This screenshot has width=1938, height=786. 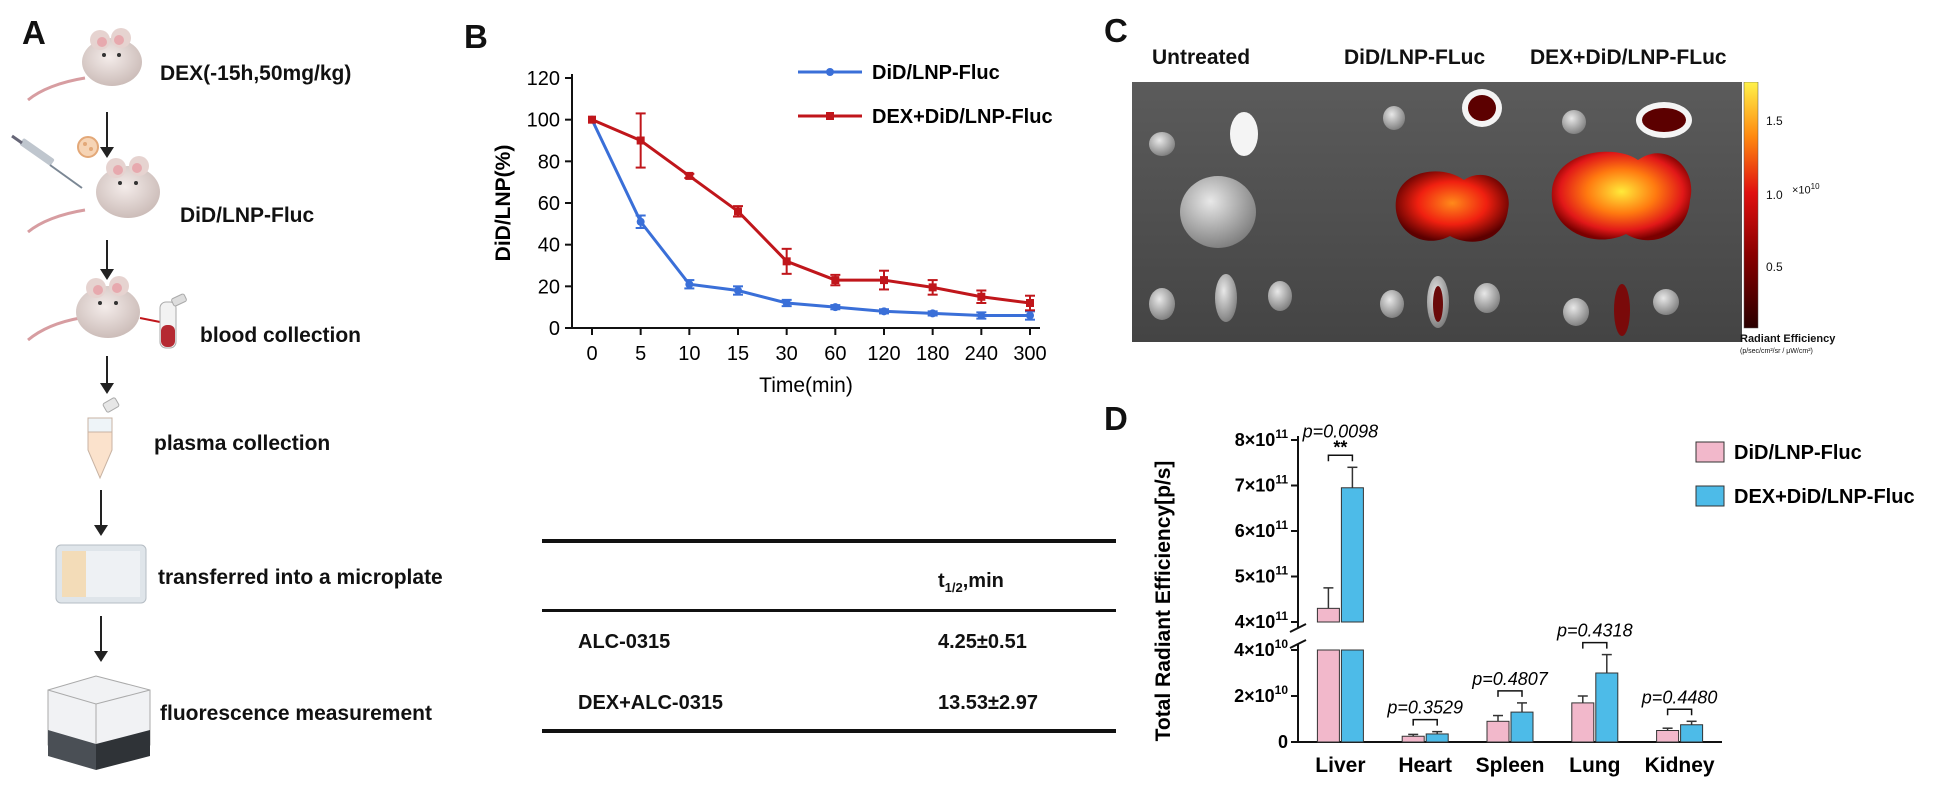 What do you see at coordinates (651, 703) in the screenshot?
I see `table-row-name: DEX+ALC-0315` at bounding box center [651, 703].